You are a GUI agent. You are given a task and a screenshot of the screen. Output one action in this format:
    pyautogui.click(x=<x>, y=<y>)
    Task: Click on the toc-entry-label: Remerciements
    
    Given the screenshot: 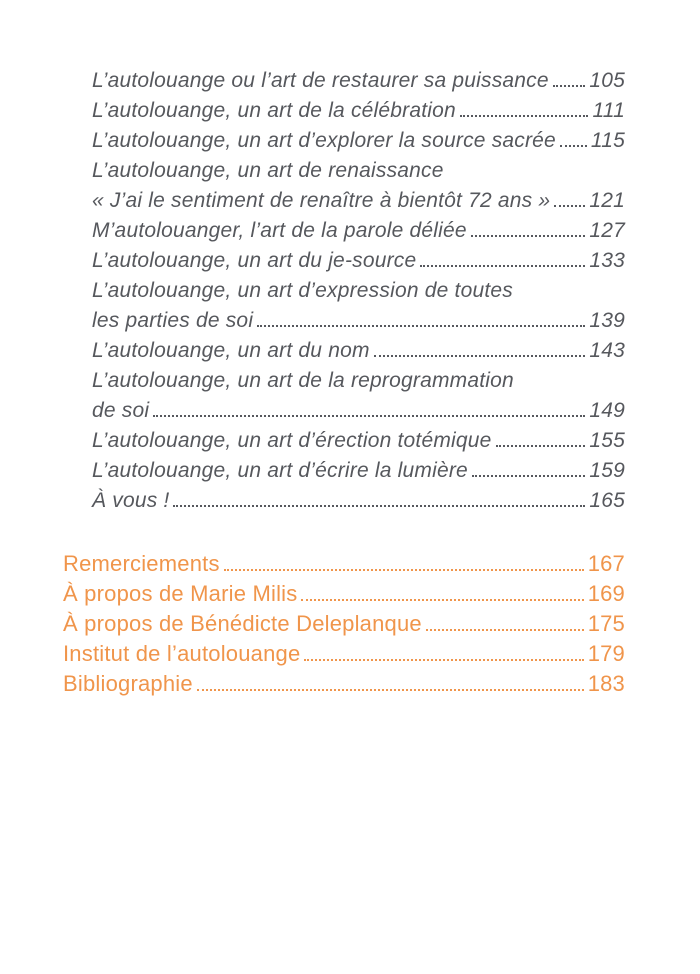 What is the action you would take?
    pyautogui.click(x=141, y=563)
    